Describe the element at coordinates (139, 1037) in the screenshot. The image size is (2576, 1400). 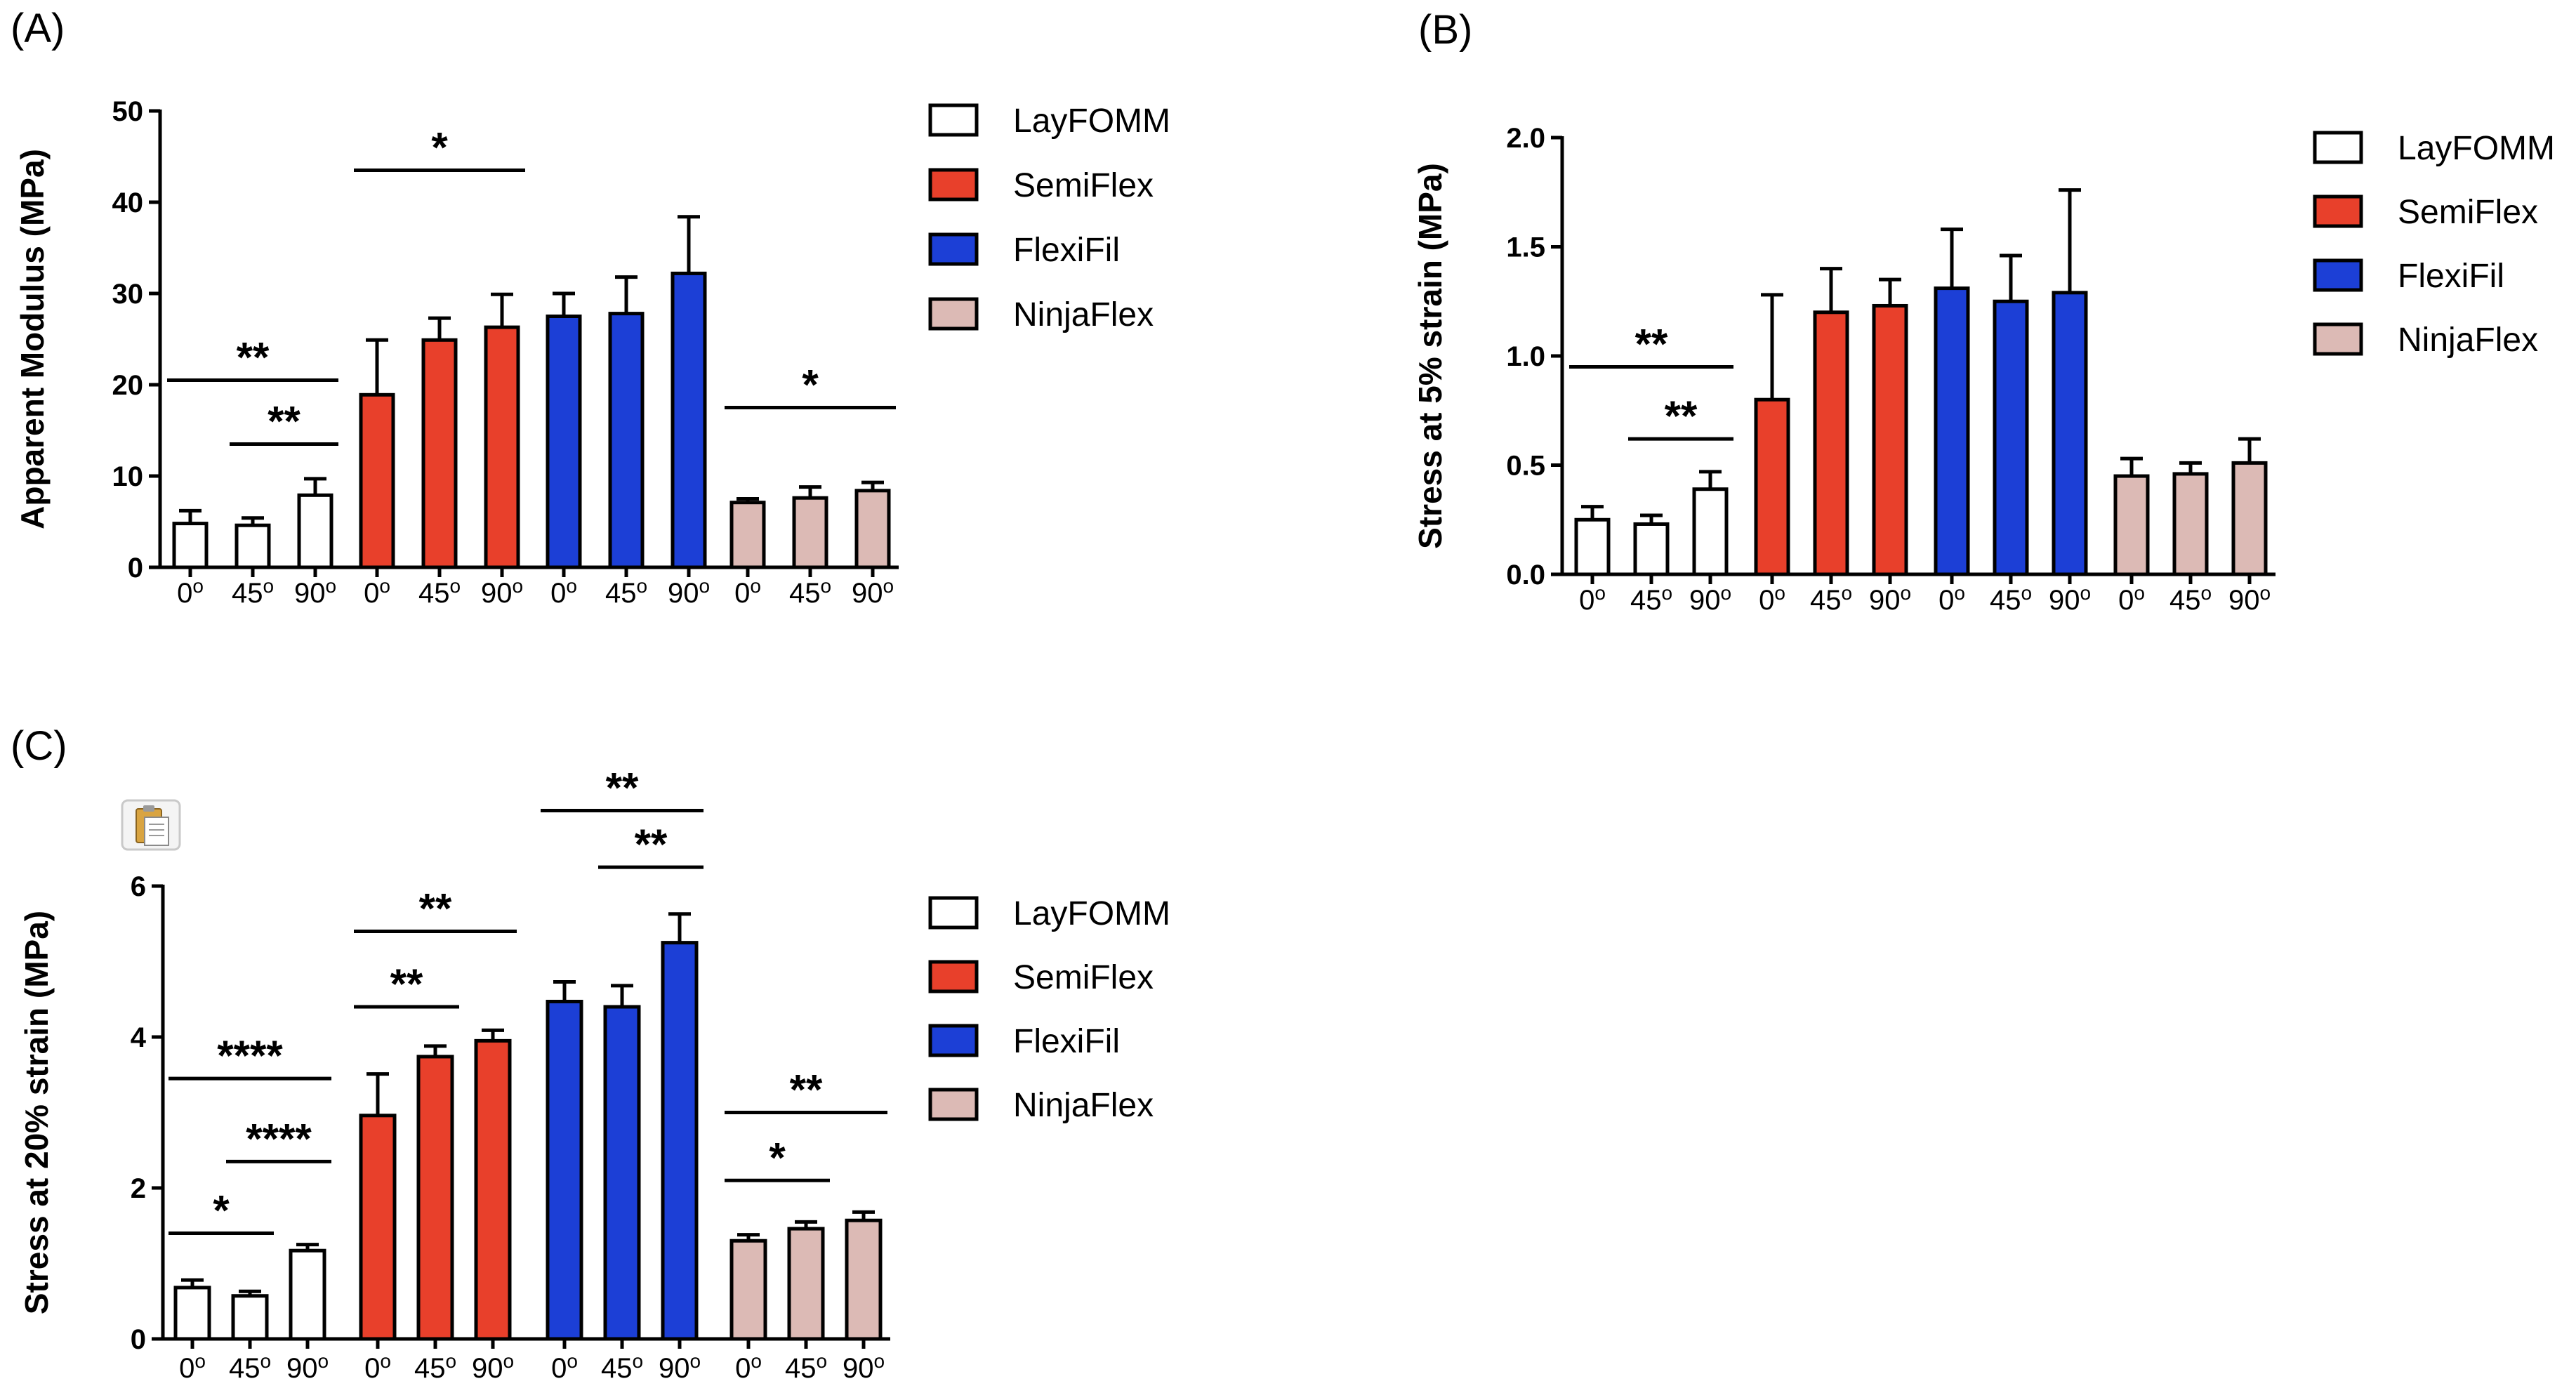
I see `y-tick-label: 4` at that location.